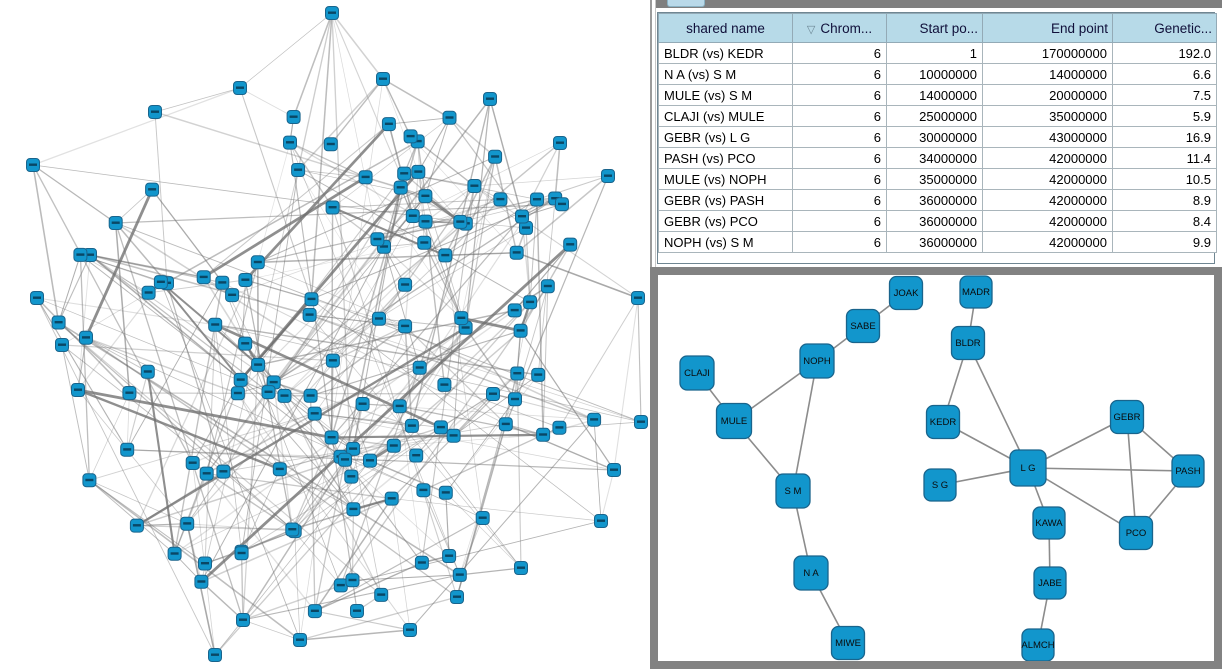 The image size is (1222, 669). Describe the element at coordinates (937, 116) in the screenshot. I see `table-row: CLAJI (vs) MULE 6 25000000 35000000 5.9` at that location.